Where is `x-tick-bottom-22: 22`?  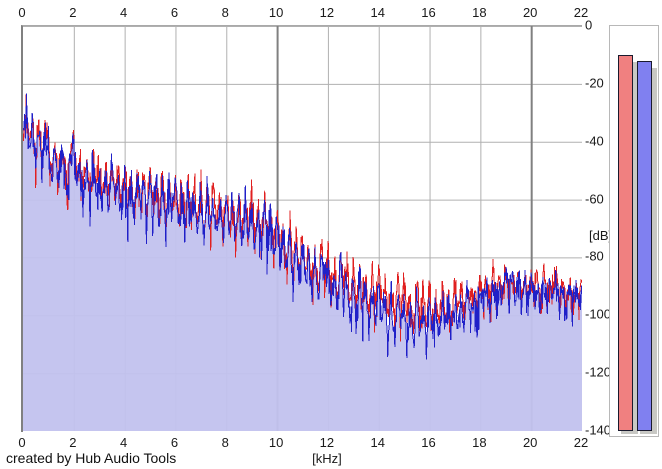 x-tick-bottom-22: 22 is located at coordinates (581, 442).